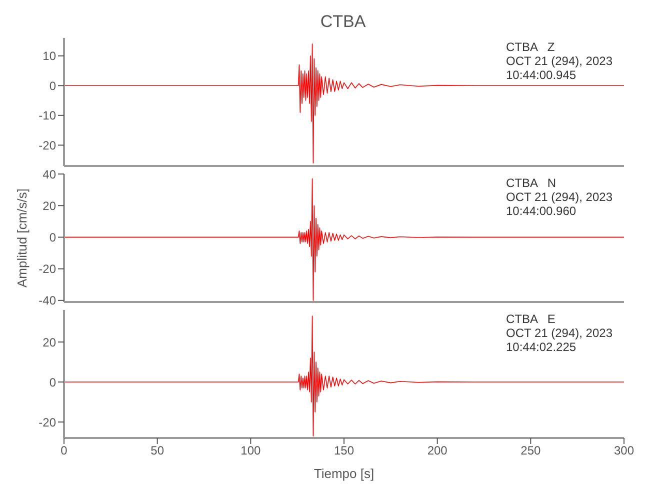  I want to click on x-tick-label: 0, so click(64, 451).